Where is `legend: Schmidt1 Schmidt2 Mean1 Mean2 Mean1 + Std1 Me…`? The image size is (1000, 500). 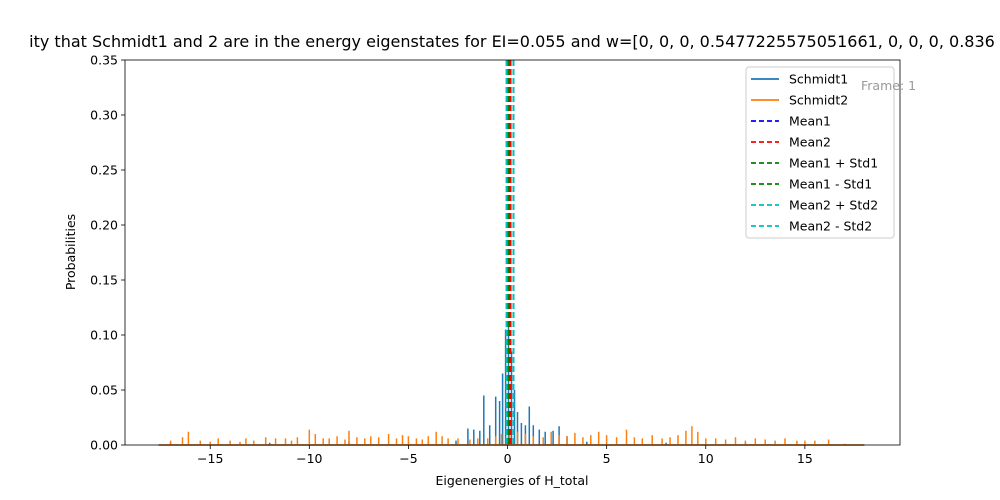
legend: Schmidt1 Schmidt2 Mean1 Mean2 Mean1 + Std1 Me… is located at coordinates (820, 152).